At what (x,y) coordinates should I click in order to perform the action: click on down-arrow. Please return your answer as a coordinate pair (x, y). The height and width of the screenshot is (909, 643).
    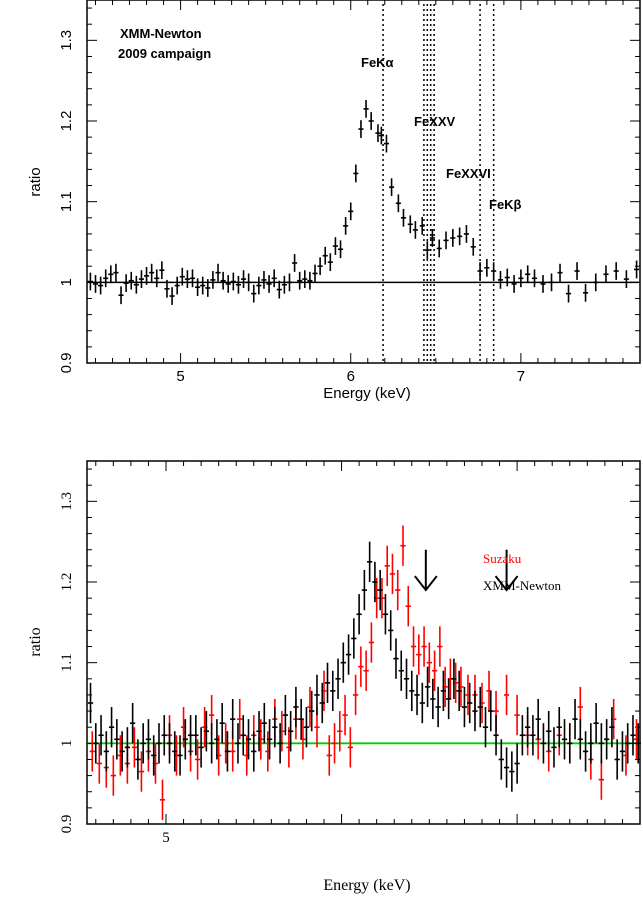
    Looking at the image, I should click on (426, 570).